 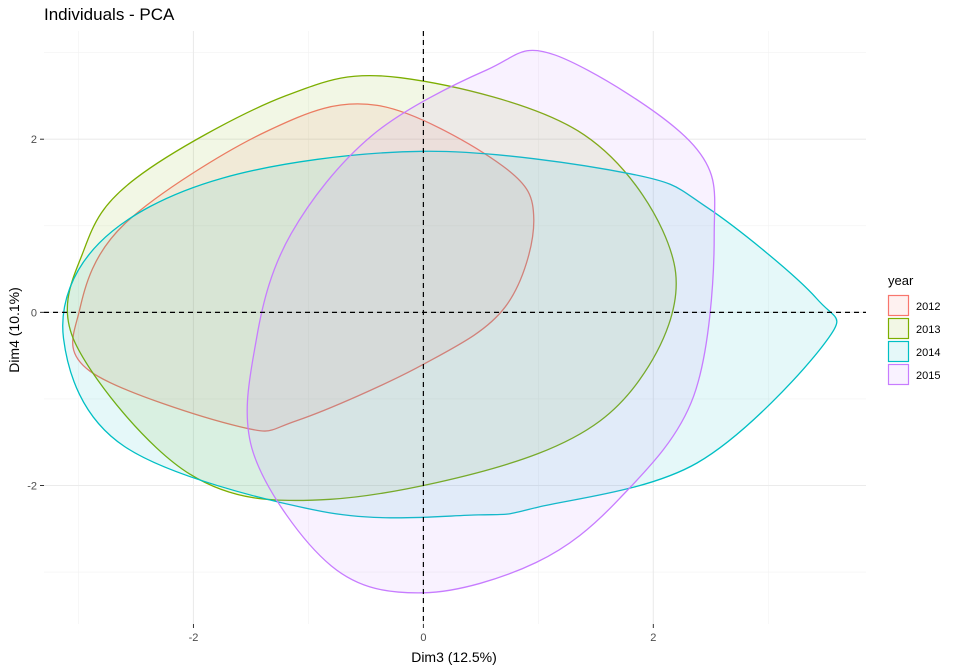 What do you see at coordinates (901, 280) in the screenshot?
I see `legend-title: year` at bounding box center [901, 280].